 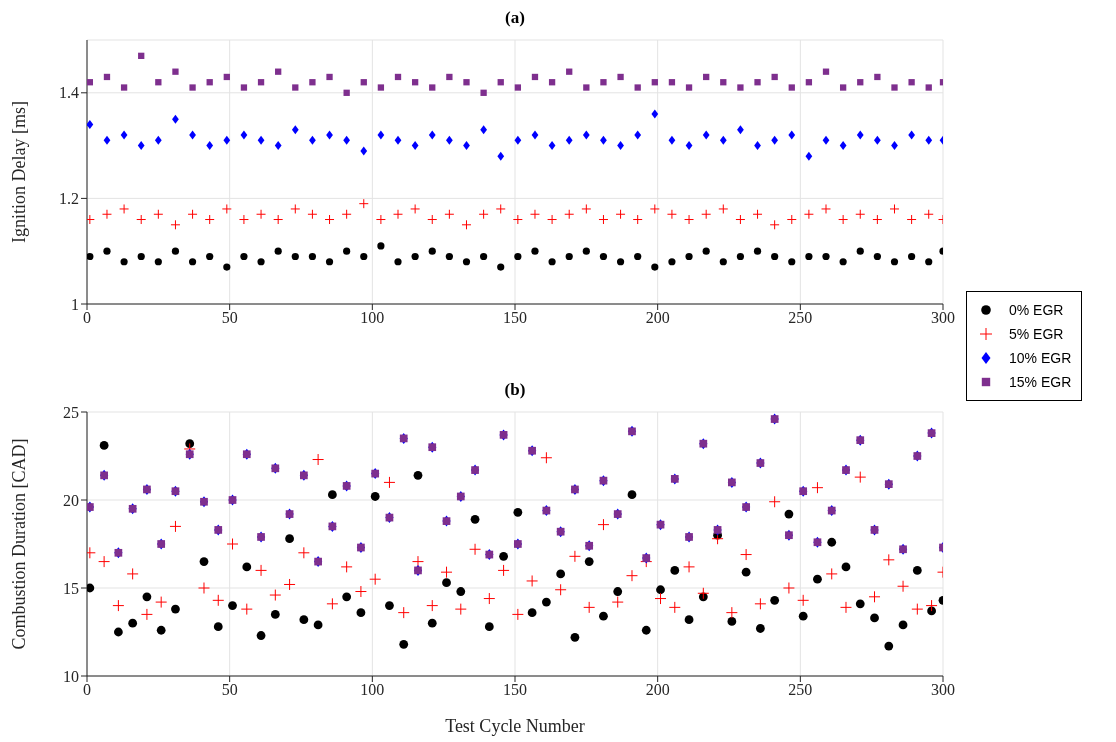 What do you see at coordinates (515, 726) in the screenshot?
I see `x-axis-title: Test Cycle Number` at bounding box center [515, 726].